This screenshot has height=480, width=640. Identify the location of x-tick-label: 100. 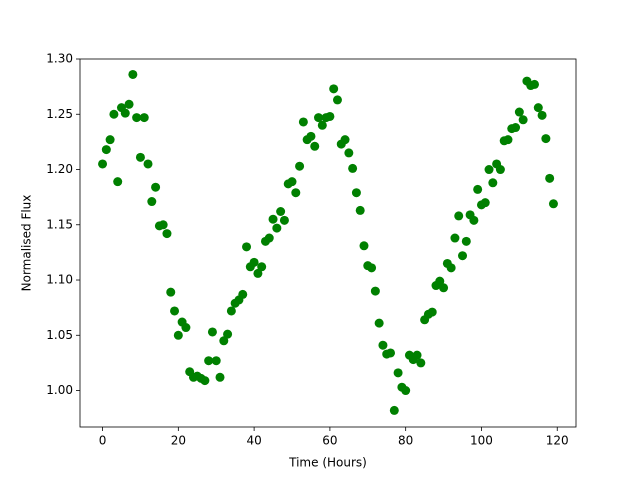
(481, 441).